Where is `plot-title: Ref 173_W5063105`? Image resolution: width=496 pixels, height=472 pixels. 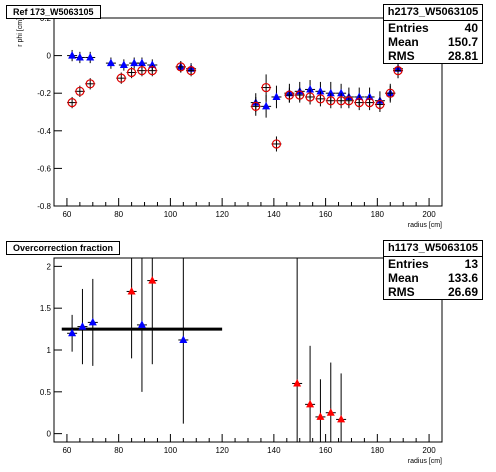 plot-title: Ref 173_W5063105 is located at coordinates (53, 12).